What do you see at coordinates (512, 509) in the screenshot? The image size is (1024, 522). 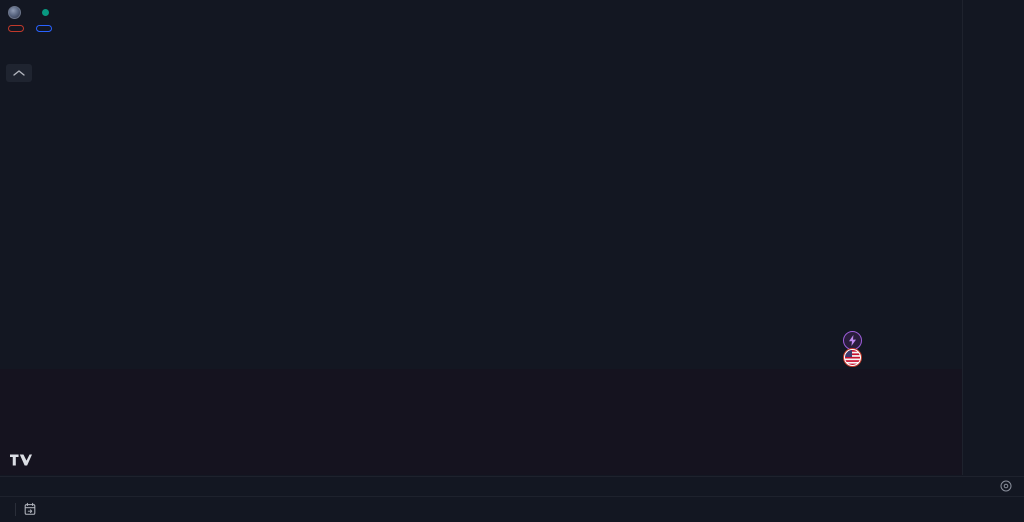 I see `bottom-toolbar` at bounding box center [512, 509].